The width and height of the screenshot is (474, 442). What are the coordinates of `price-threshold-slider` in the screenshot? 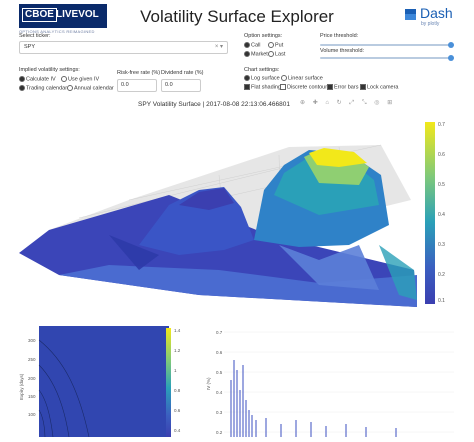 It's located at (387, 45).